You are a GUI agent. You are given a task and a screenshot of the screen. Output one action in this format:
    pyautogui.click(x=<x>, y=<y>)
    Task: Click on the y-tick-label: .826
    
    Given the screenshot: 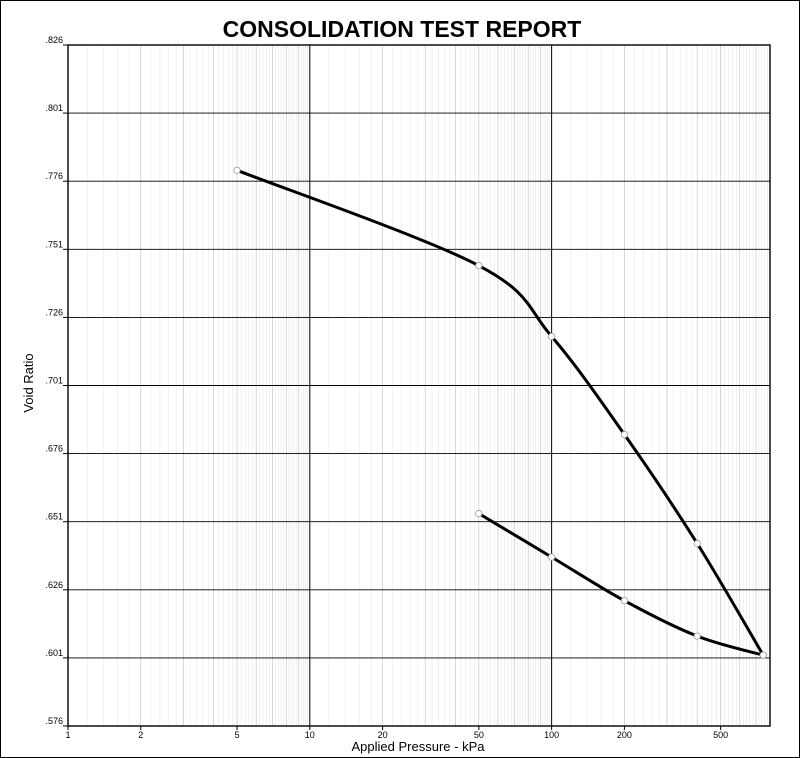 What is the action you would take?
    pyautogui.click(x=54, y=40)
    